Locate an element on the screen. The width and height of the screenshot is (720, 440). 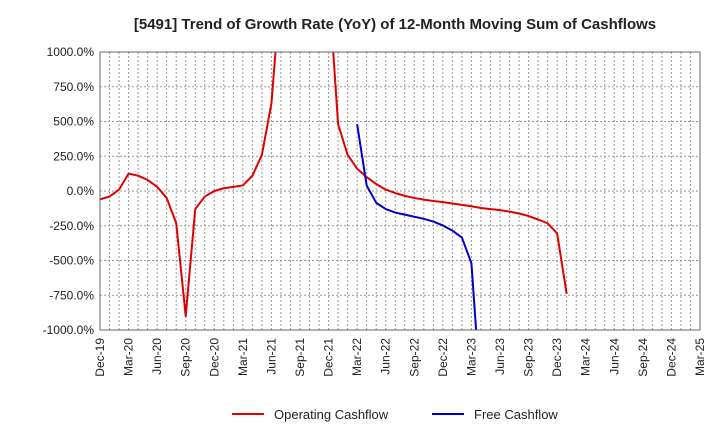
x-tick-label: Mar-24 is located at coordinates (586, 357).